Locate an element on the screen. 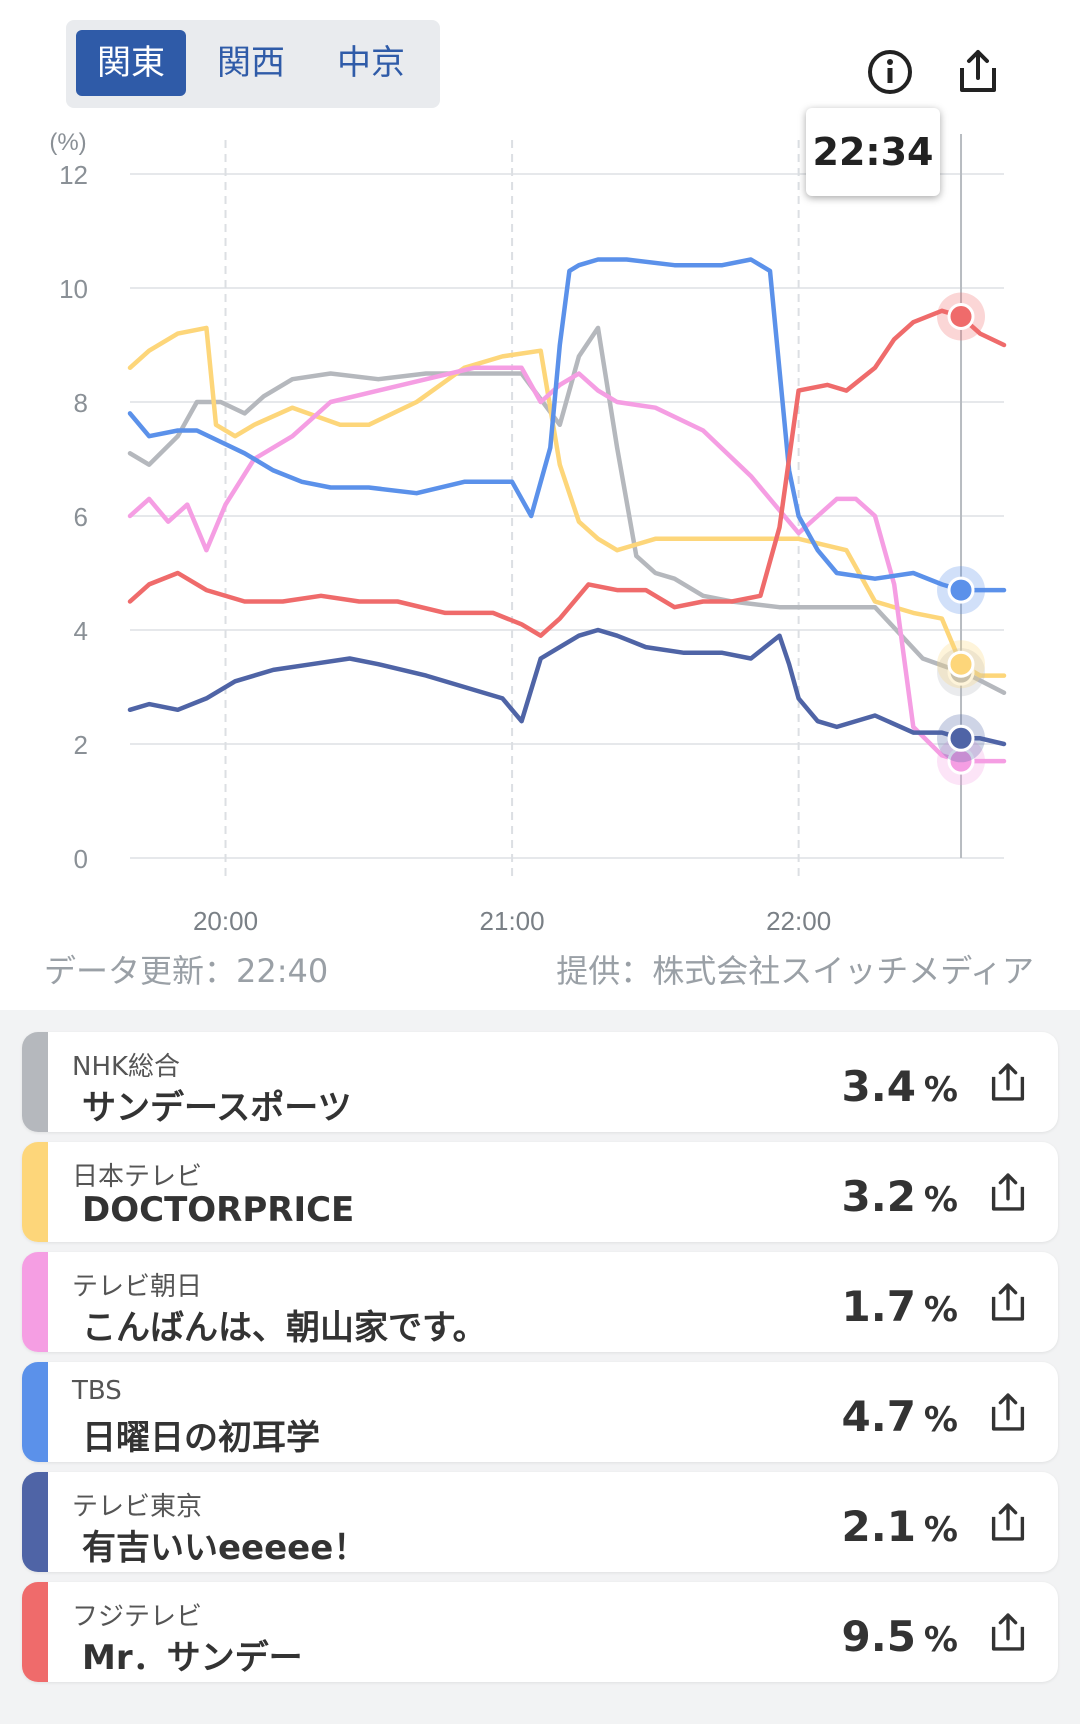  program-title: 日曜日の初耳学 is located at coordinates (201, 1438).